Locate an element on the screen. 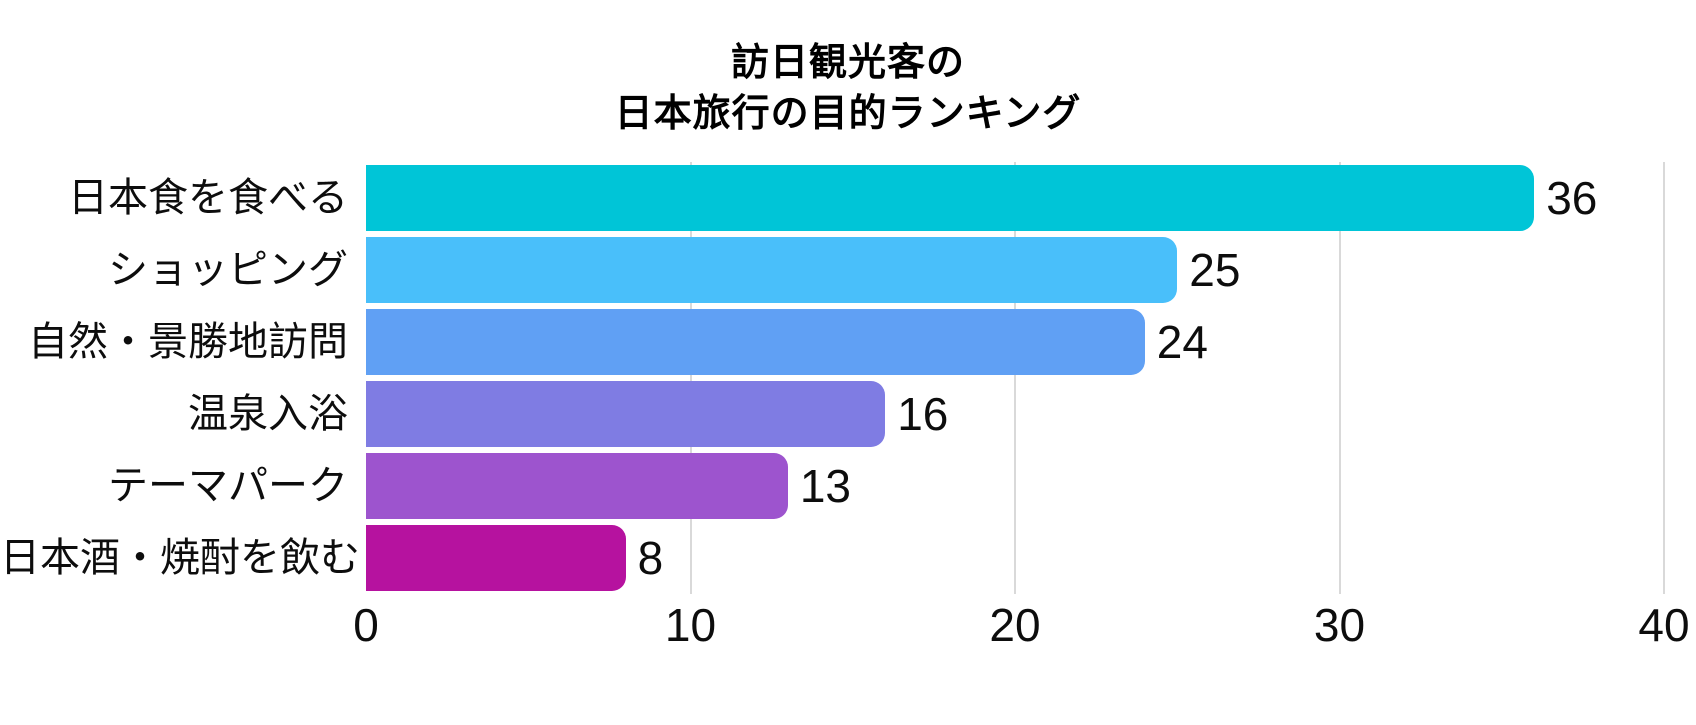  bar-row: 13 is located at coordinates (1015, 486).